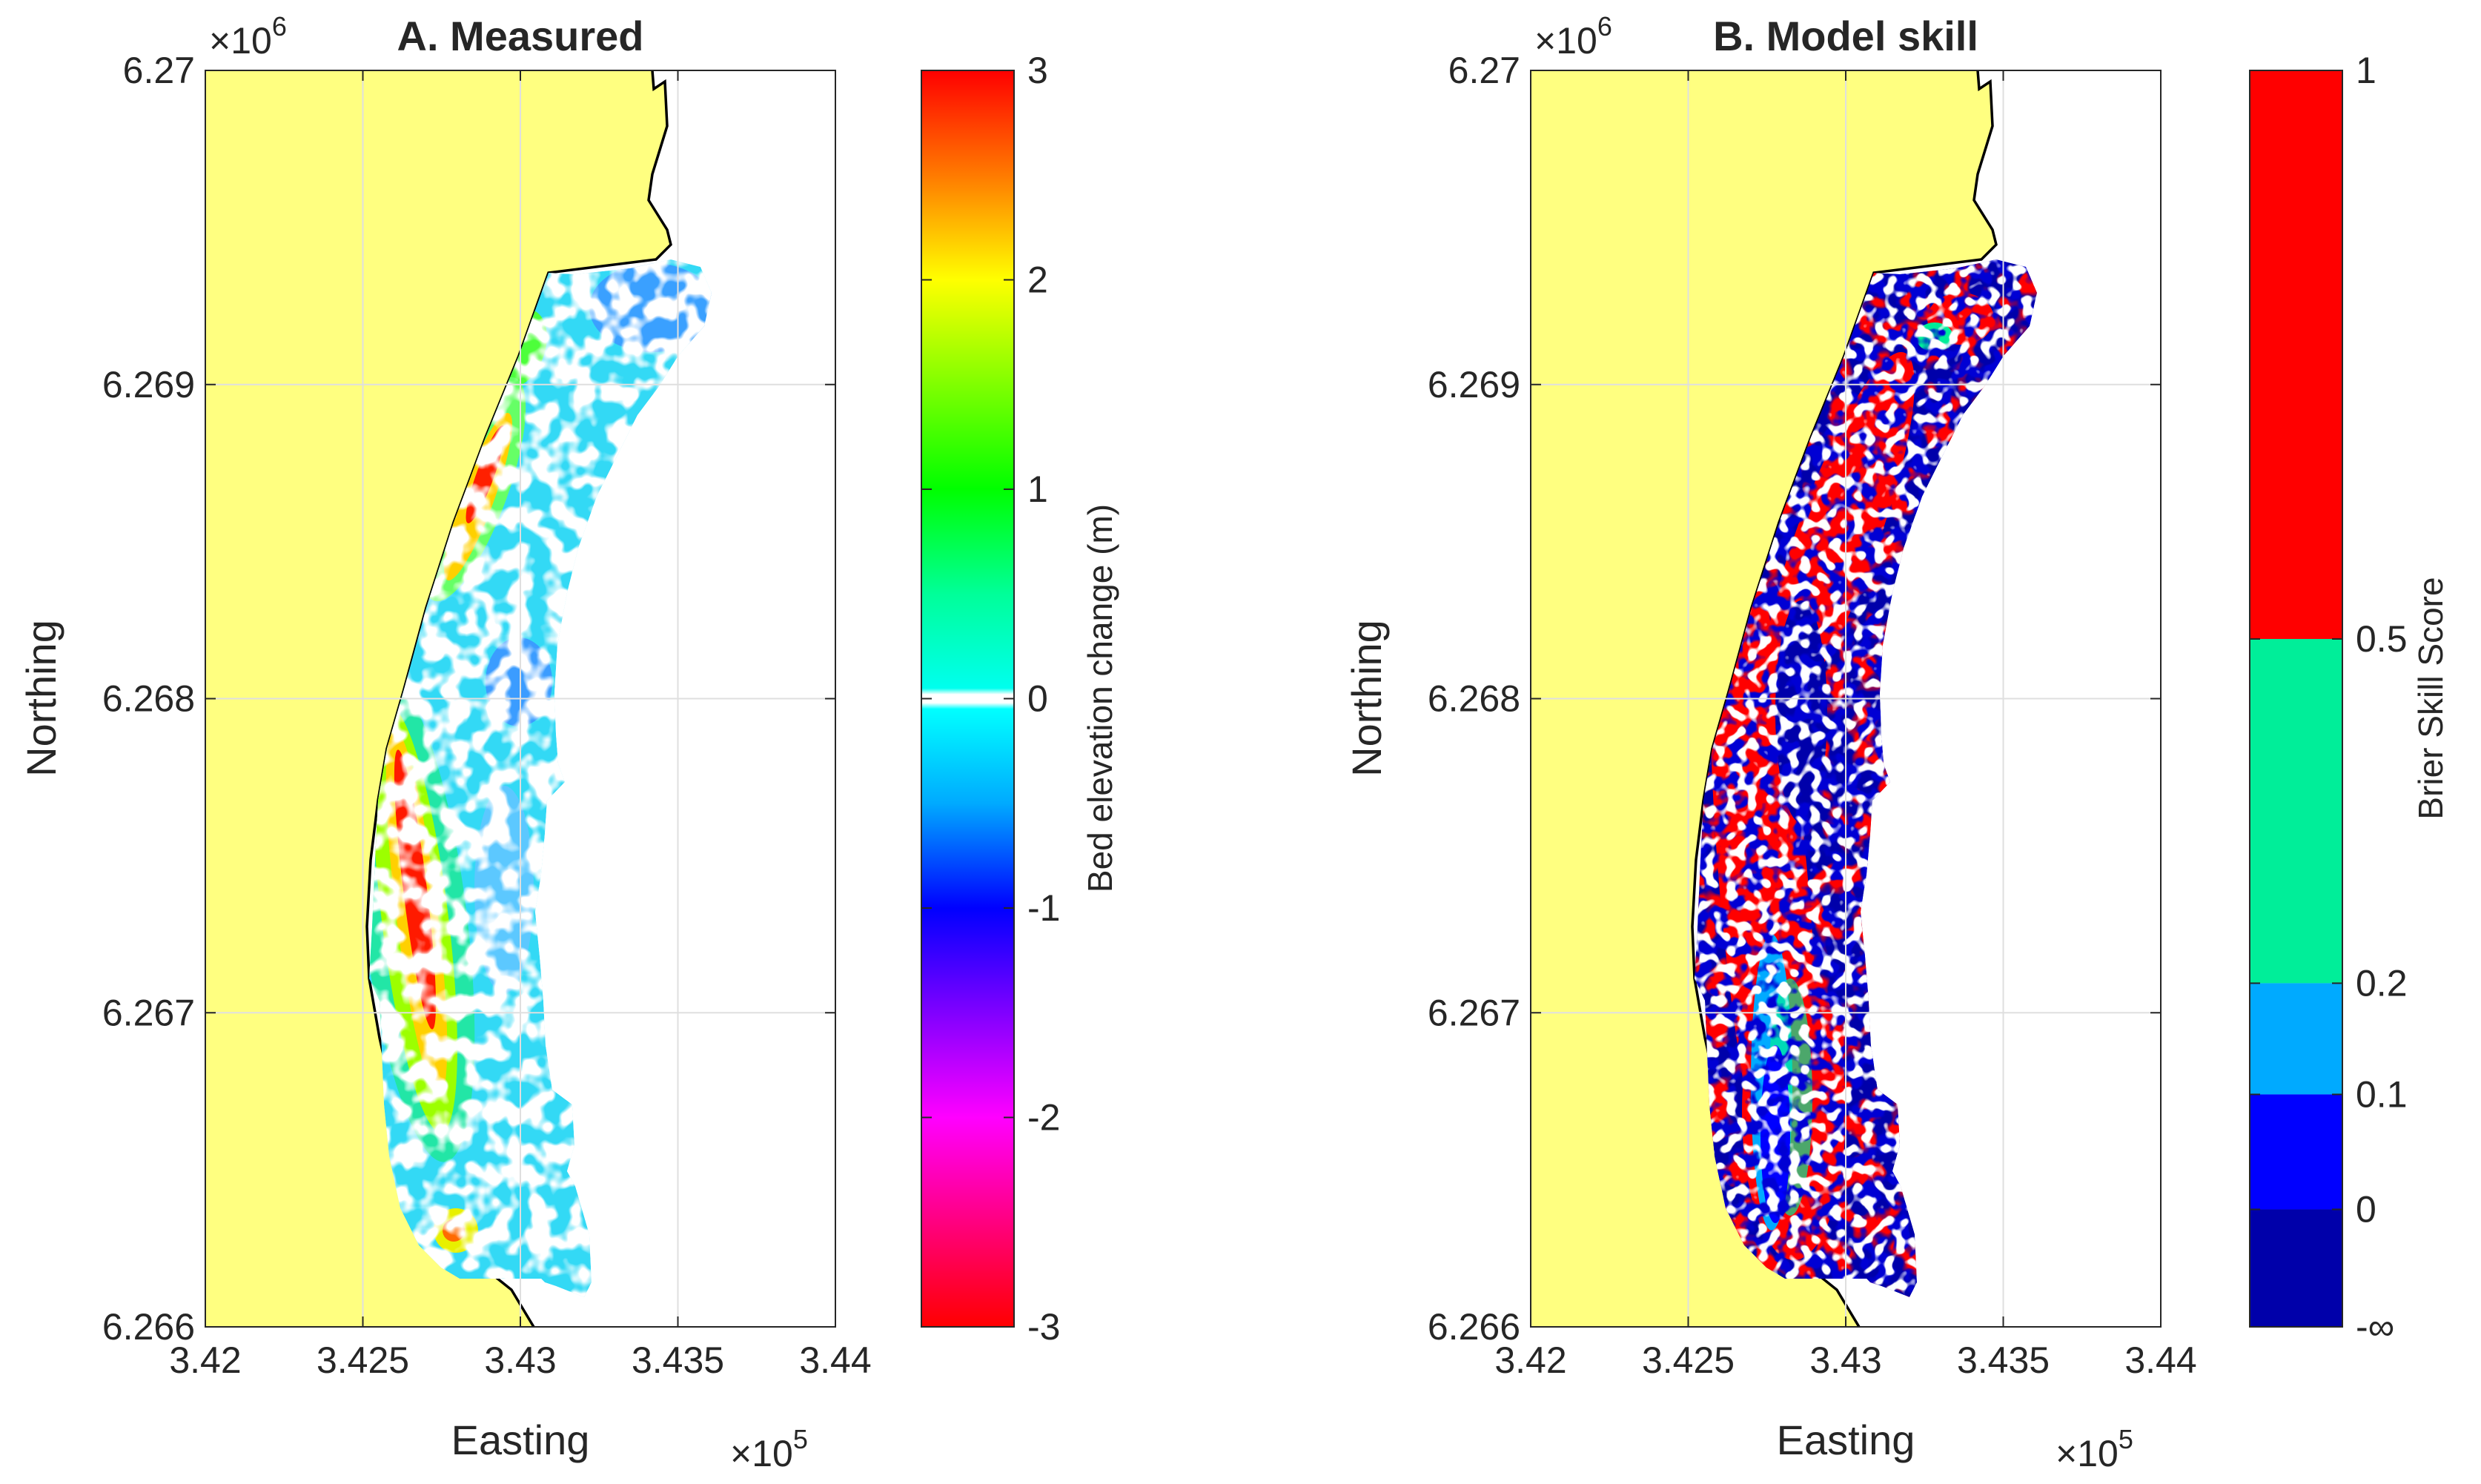 Image resolution: width=2481 pixels, height=1484 pixels. What do you see at coordinates (761, 1453) in the screenshot?
I see `x-exponent-base-a: ×10` at bounding box center [761, 1453].